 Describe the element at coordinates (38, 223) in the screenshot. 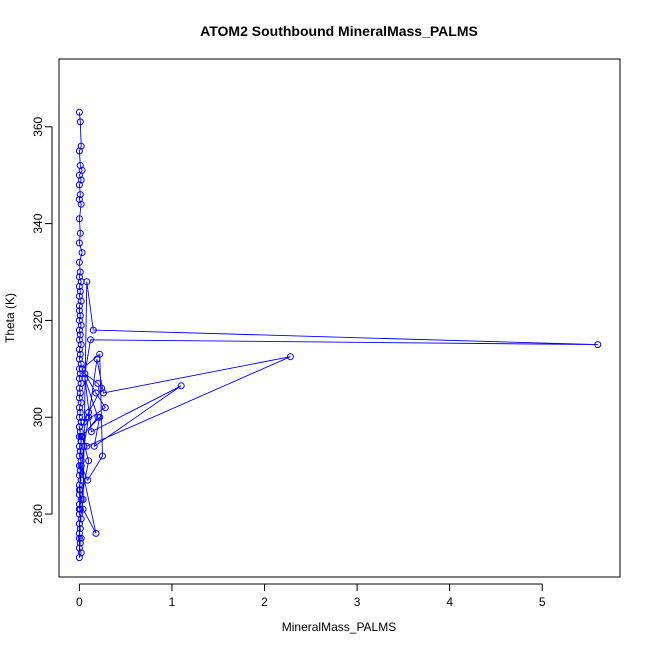

I see `y-tick-label: 340` at that location.